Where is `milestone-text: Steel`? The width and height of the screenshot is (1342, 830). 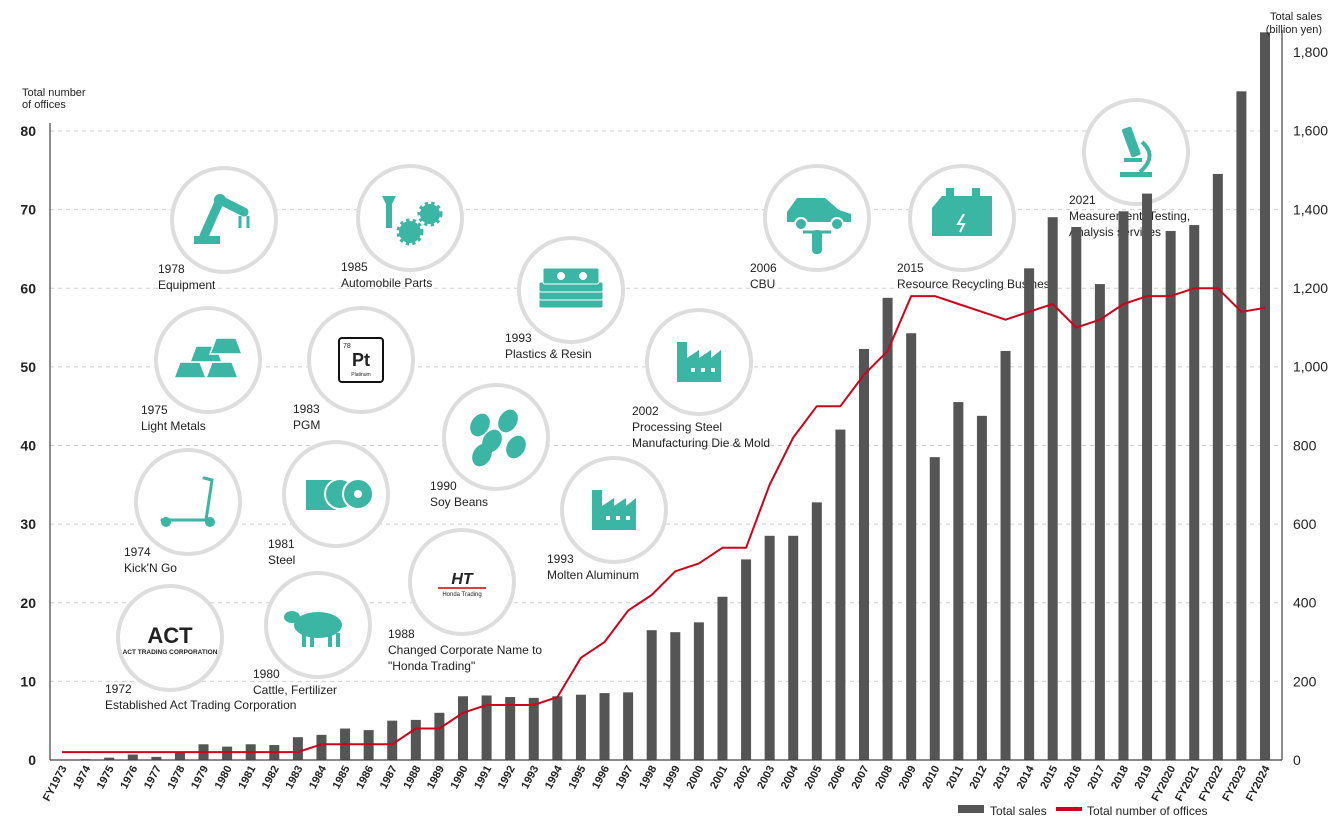
milestone-text: Steel is located at coordinates (281, 560).